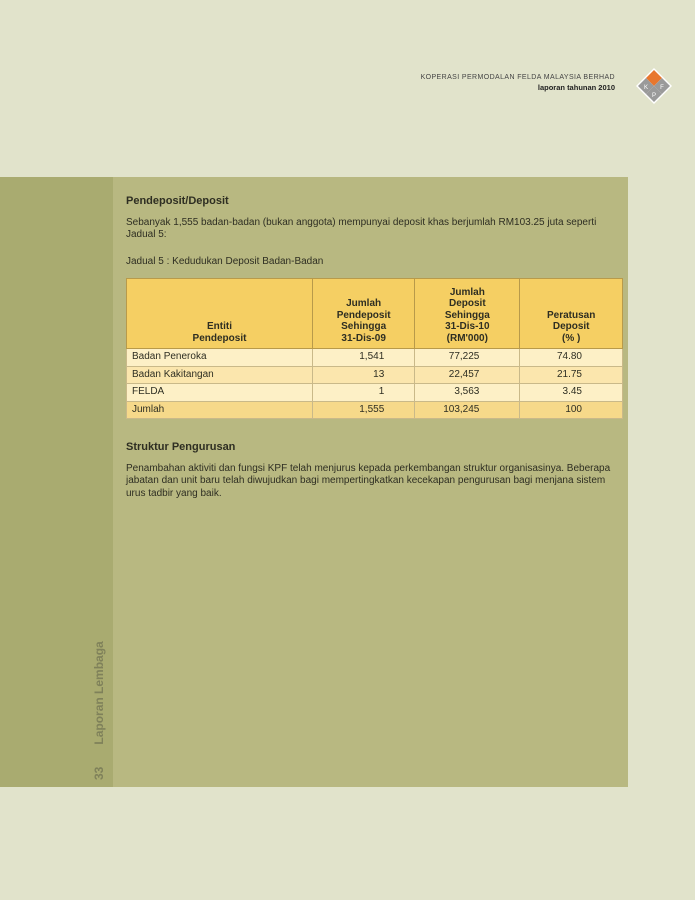  I want to click on header-line: Peratusan, so click(571, 315).